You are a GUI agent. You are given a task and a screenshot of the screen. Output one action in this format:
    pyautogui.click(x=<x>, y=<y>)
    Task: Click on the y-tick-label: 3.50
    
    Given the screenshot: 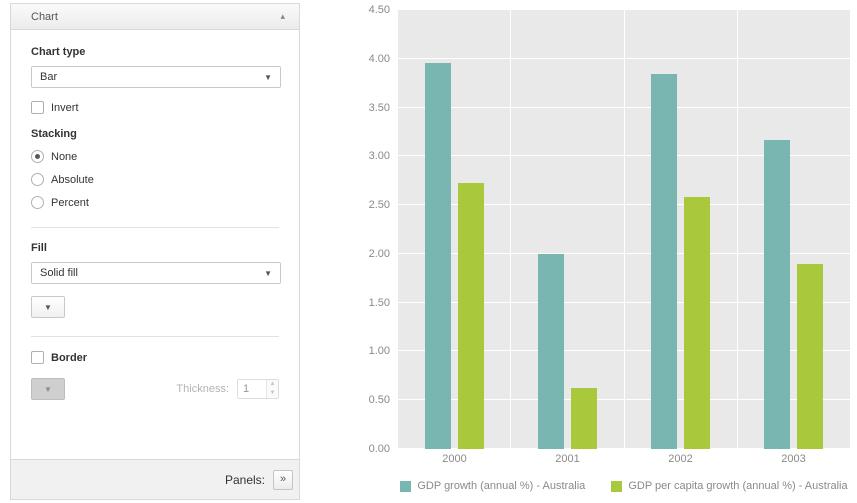 What is the action you would take?
    pyautogui.click(x=379, y=107)
    